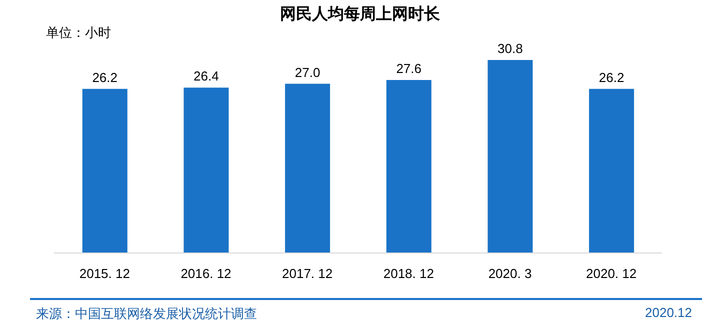  I want to click on x-tick-label: 2015. 12, so click(104, 274).